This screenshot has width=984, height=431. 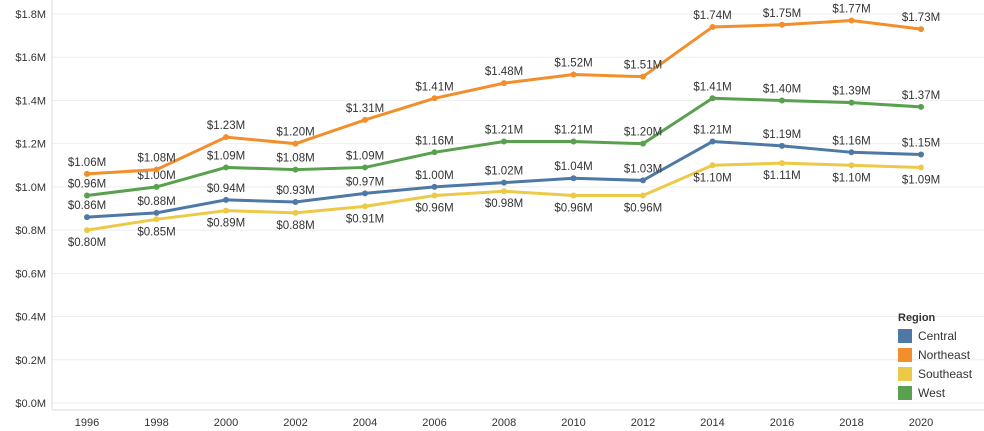 I want to click on legend-item: Southeast, so click(x=935, y=373).